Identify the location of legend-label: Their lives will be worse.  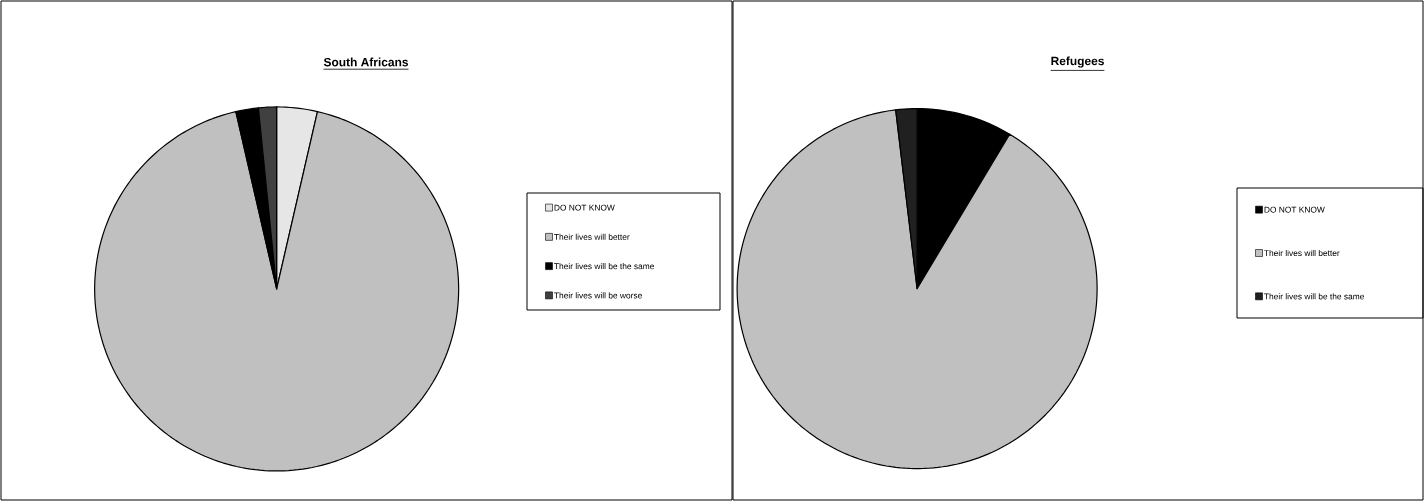
(598, 295).